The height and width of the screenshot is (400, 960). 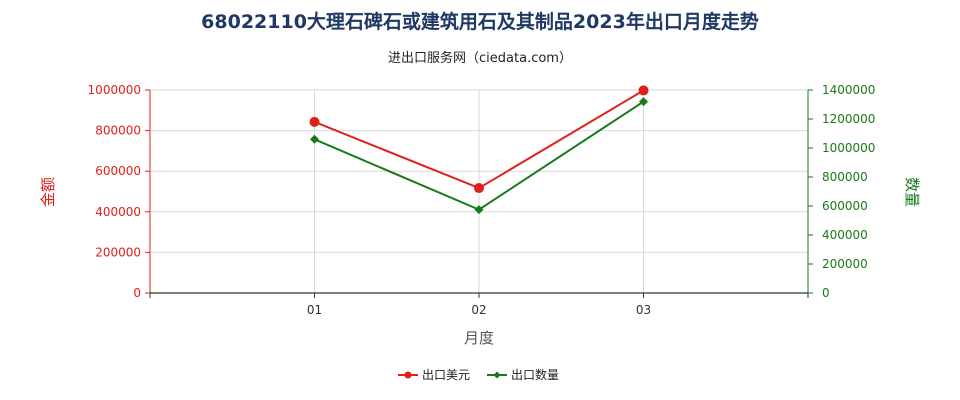 What do you see at coordinates (845, 206) in the screenshot?
I see `right-tick-label: 600000` at bounding box center [845, 206].